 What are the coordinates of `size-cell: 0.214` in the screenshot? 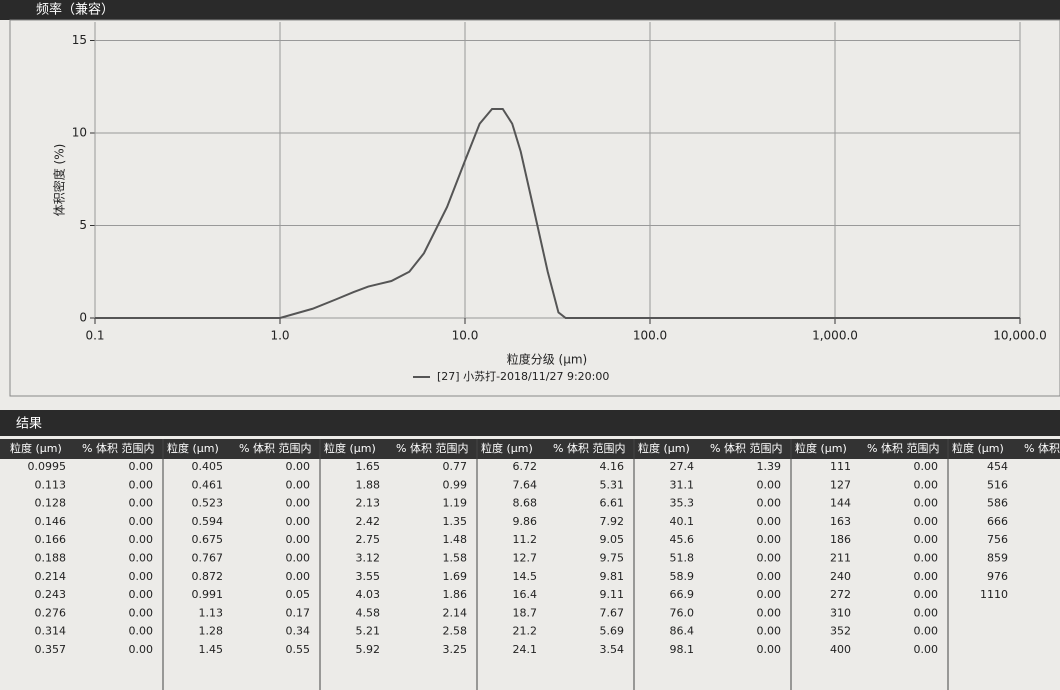 It's located at (51, 576).